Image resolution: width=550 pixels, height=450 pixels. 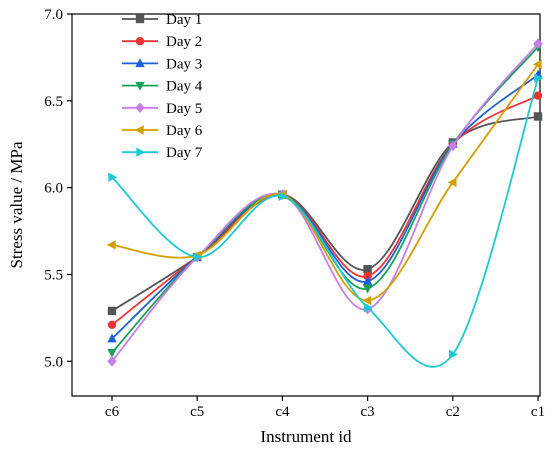 What do you see at coordinates (453, 412) in the screenshot?
I see `x-tick-label: c2` at bounding box center [453, 412].